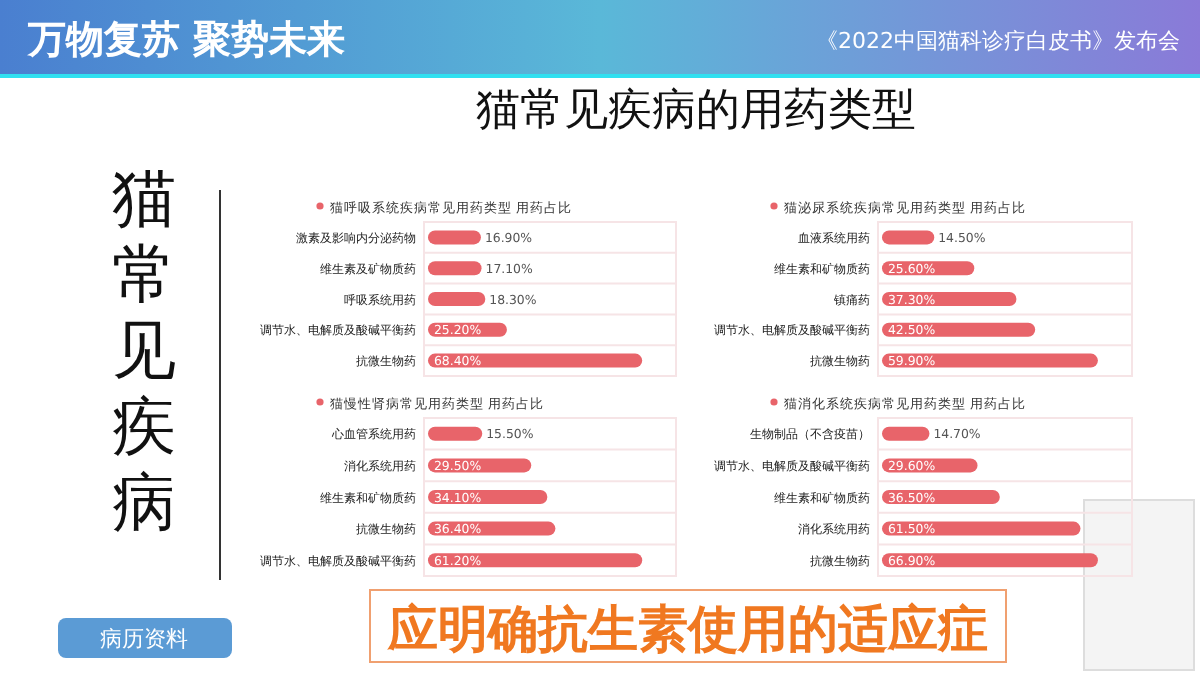 This screenshot has width=1200, height=676. Describe the element at coordinates (144, 350) in the screenshot. I see `text: 猫常见疾病` at that location.